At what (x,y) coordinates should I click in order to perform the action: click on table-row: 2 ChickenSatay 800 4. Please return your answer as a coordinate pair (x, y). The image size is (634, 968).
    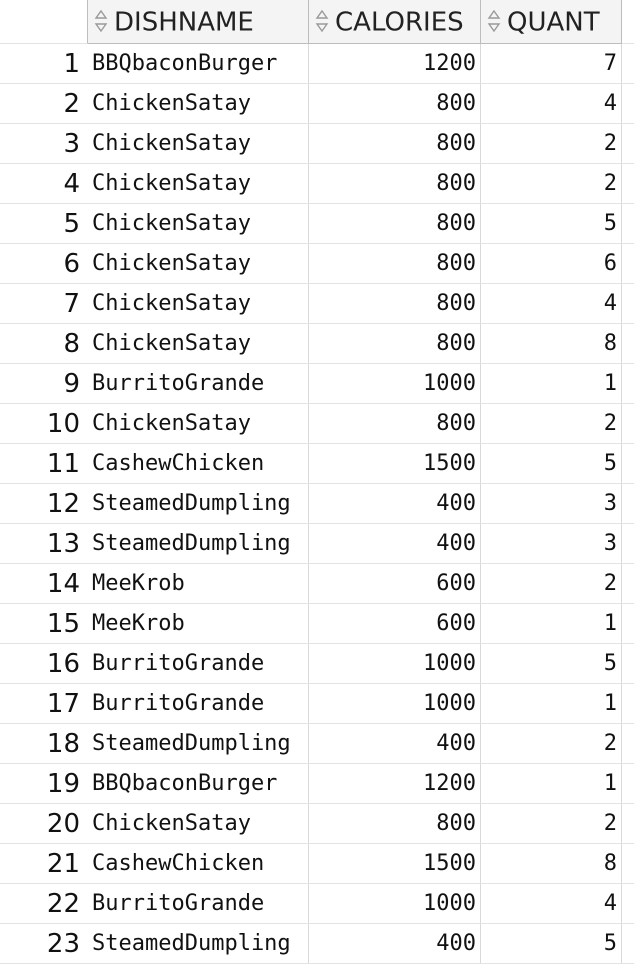
    Looking at the image, I should click on (317, 104).